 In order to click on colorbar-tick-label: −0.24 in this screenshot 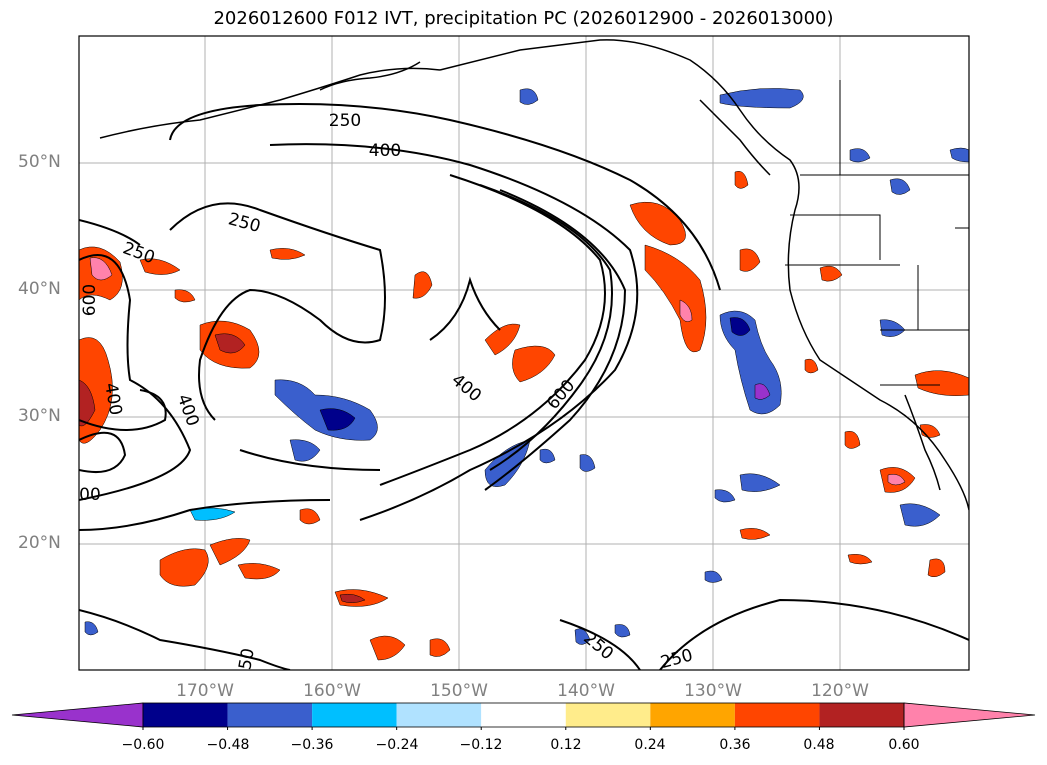, I will do `click(397, 745)`.